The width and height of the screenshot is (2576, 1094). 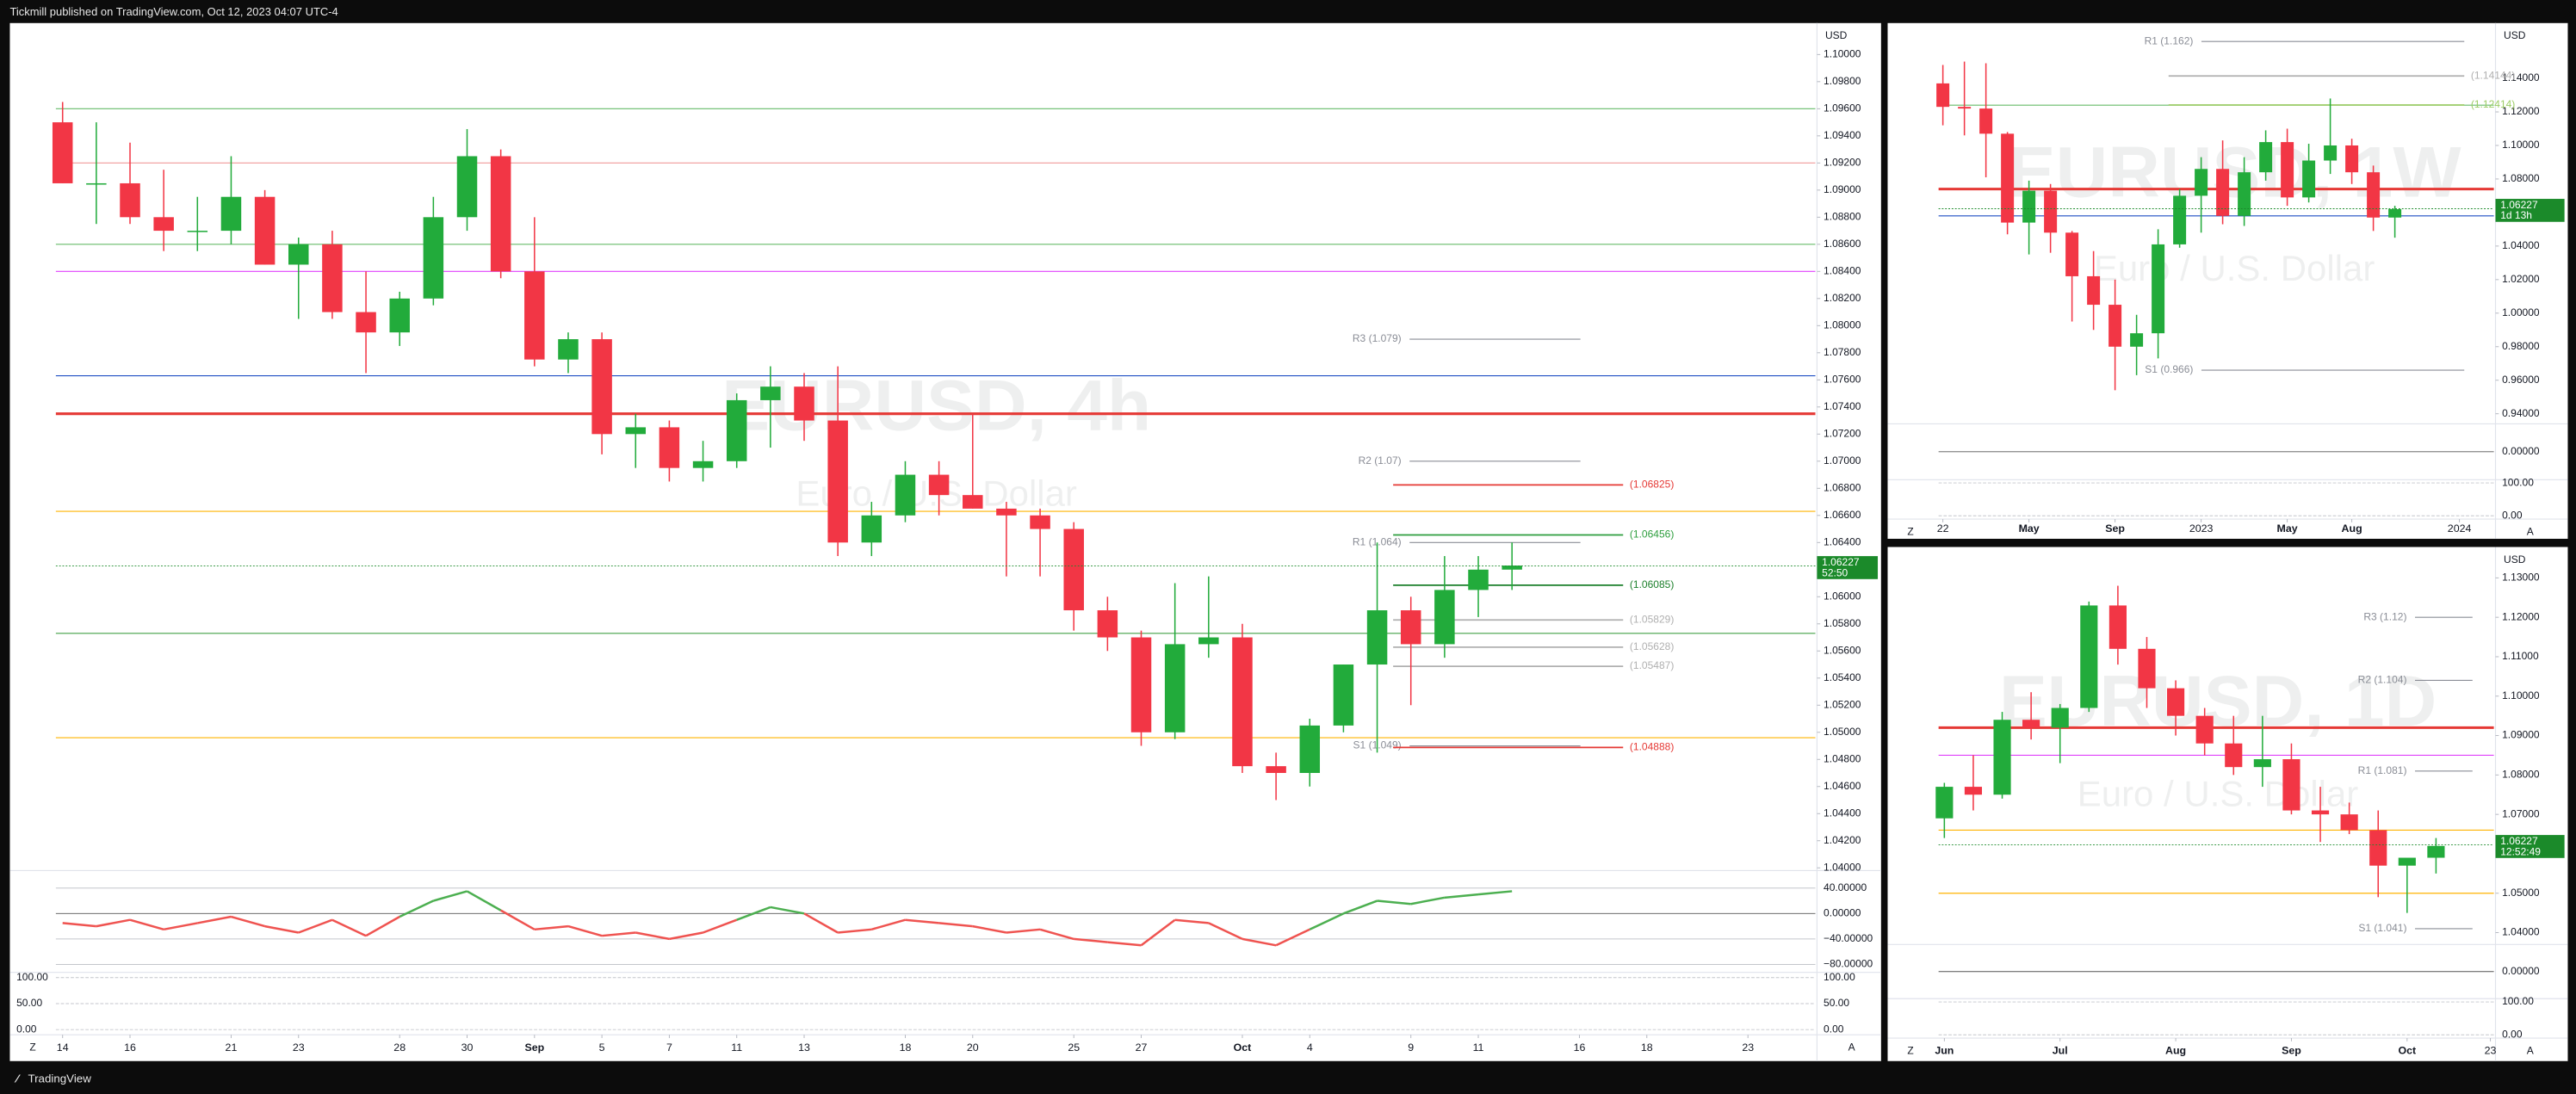 What do you see at coordinates (2515, 35) in the screenshot?
I see `currency-label: USD` at bounding box center [2515, 35].